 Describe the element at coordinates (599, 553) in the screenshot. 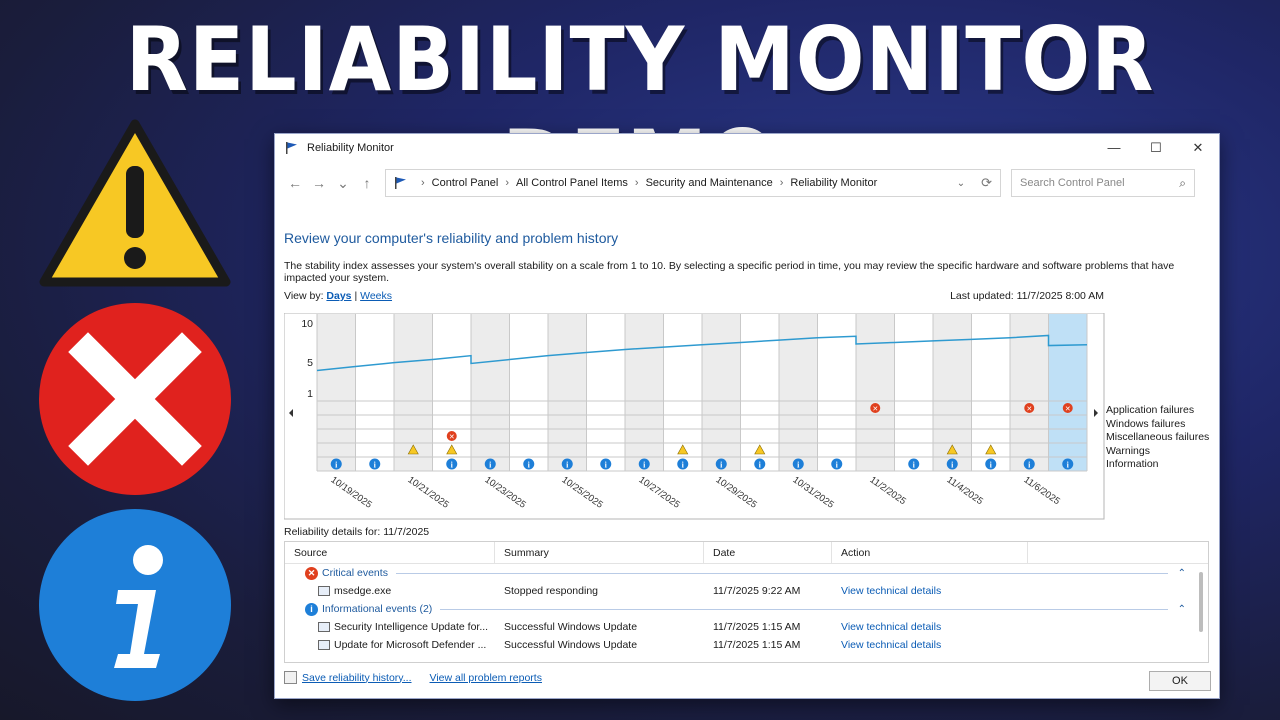

I see `column-summary: Summary` at that location.